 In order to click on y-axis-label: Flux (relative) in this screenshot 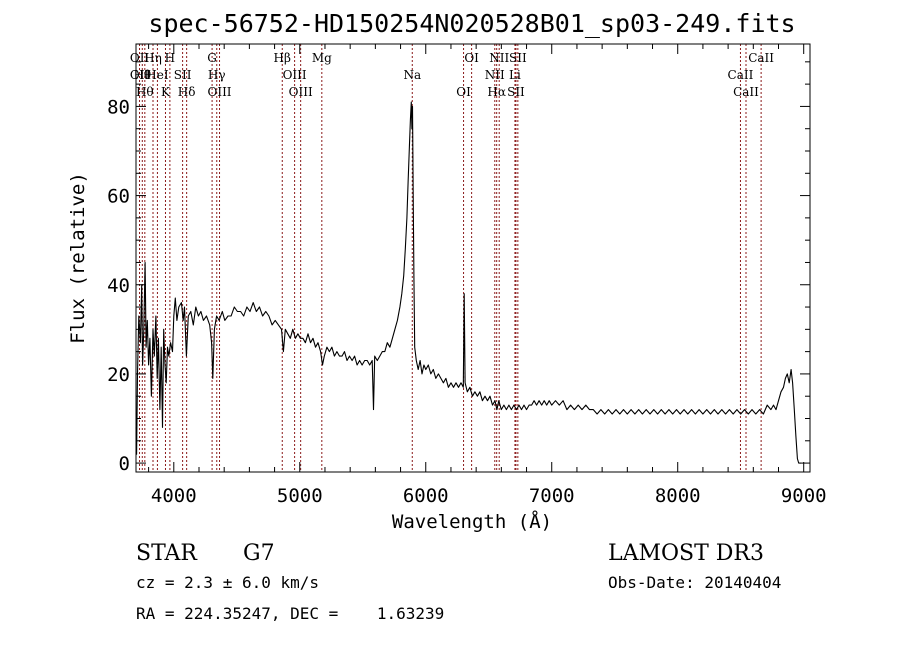, I will do `click(78, 258)`.